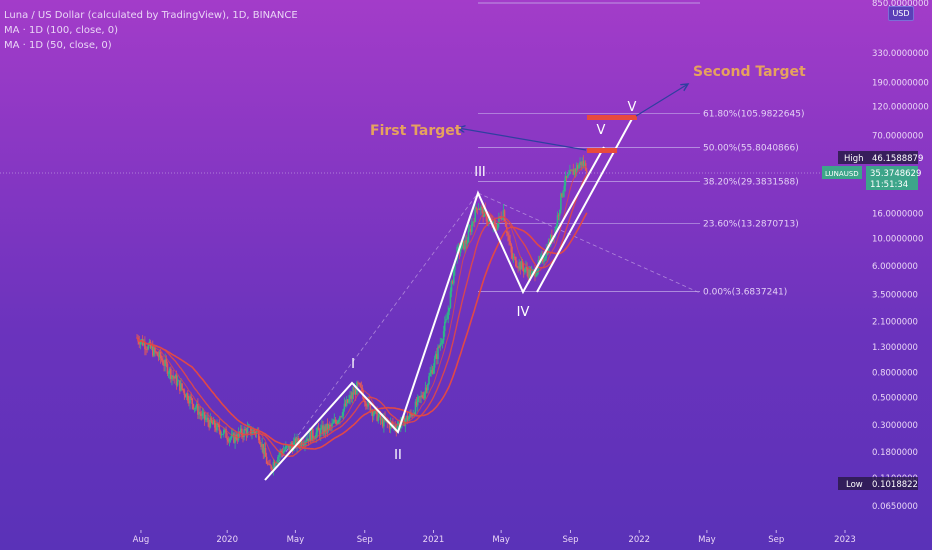  Describe the element at coordinates (900, 4) in the screenshot. I see `price-axis-label: 850.0000000` at that location.